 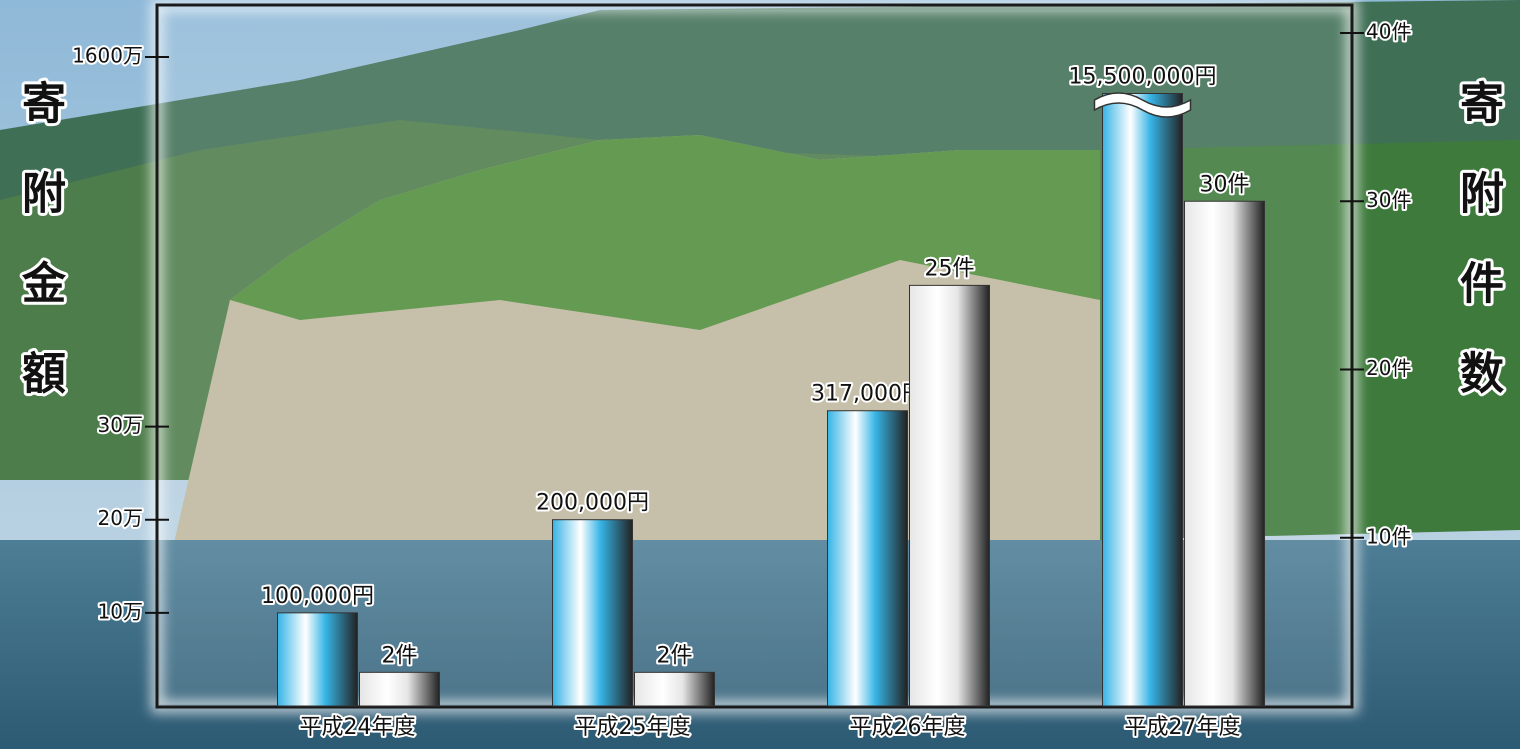 What do you see at coordinates (1478, 260) in the screenshot?
I see `right-axis-title: 寄附件数` at bounding box center [1478, 260].